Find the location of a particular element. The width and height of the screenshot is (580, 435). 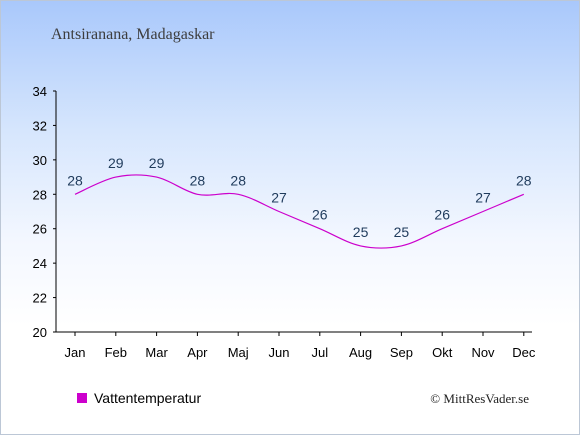

x-tick-label: Mar is located at coordinates (156, 352).